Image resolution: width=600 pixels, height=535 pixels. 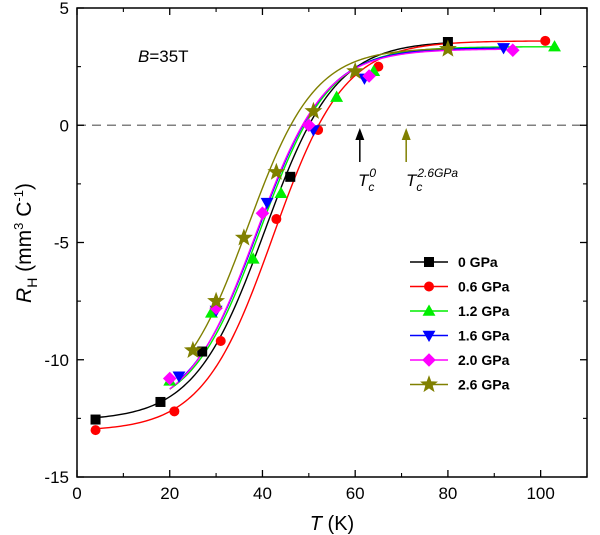 What do you see at coordinates (419, 187) in the screenshot?
I see `tc26-label-sub: c` at bounding box center [419, 187].